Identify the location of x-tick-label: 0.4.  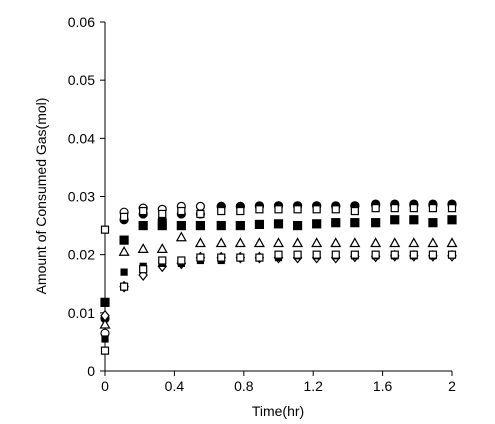
(175, 386).